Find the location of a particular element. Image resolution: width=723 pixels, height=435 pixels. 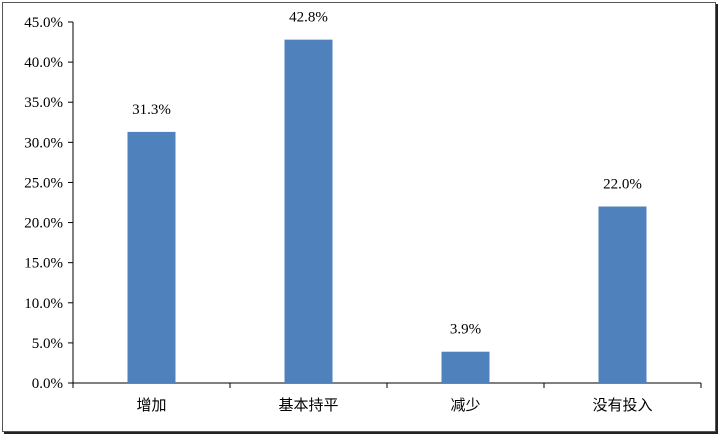

x-tick-label: 增加 is located at coordinates (151, 405).